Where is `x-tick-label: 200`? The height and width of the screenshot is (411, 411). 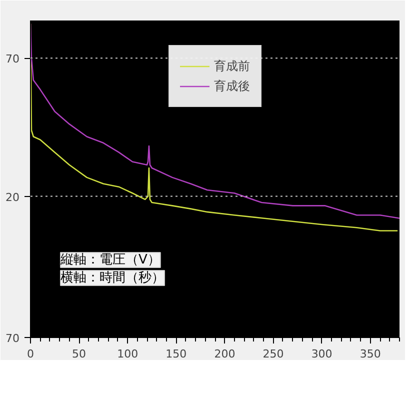 x-tick-label: 200 is located at coordinates (225, 354).